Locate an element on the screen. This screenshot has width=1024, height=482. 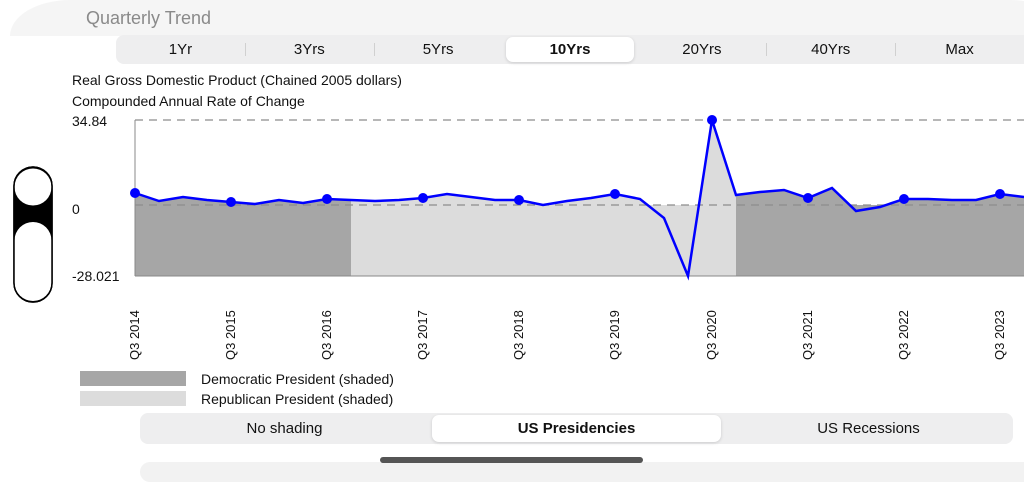
tab-3yrs: 3Yrs is located at coordinates (309, 49).